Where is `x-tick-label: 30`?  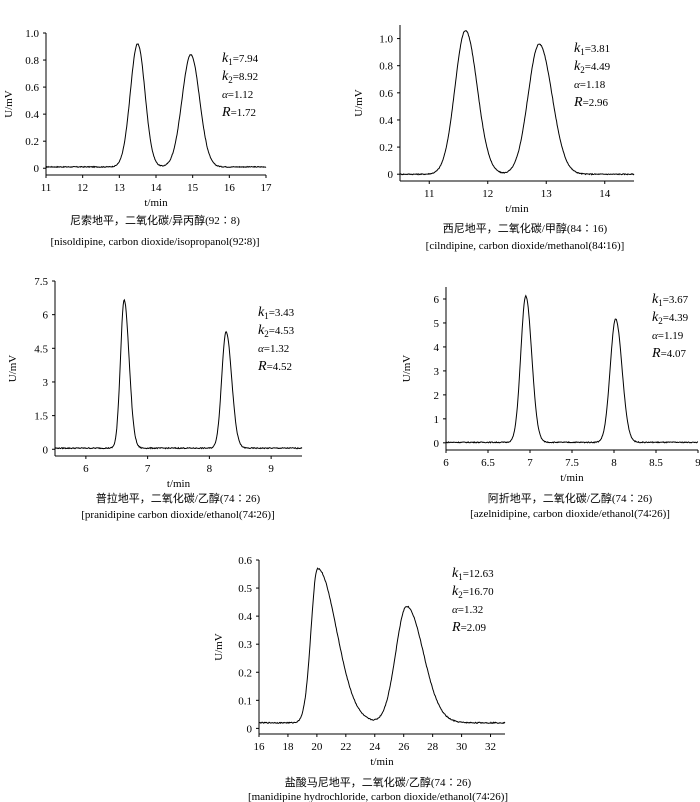
x-tick-label: 30 is located at coordinates (462, 747).